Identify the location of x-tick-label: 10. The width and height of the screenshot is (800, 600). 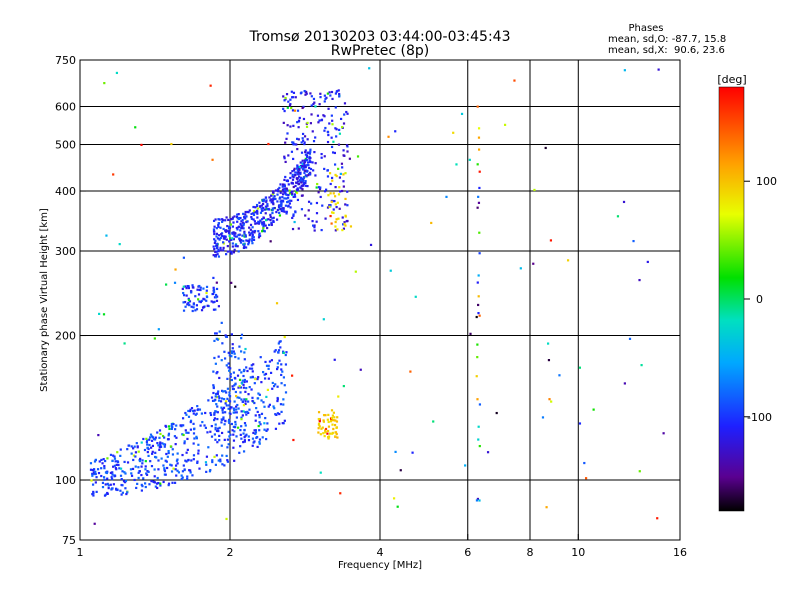
(578, 552).